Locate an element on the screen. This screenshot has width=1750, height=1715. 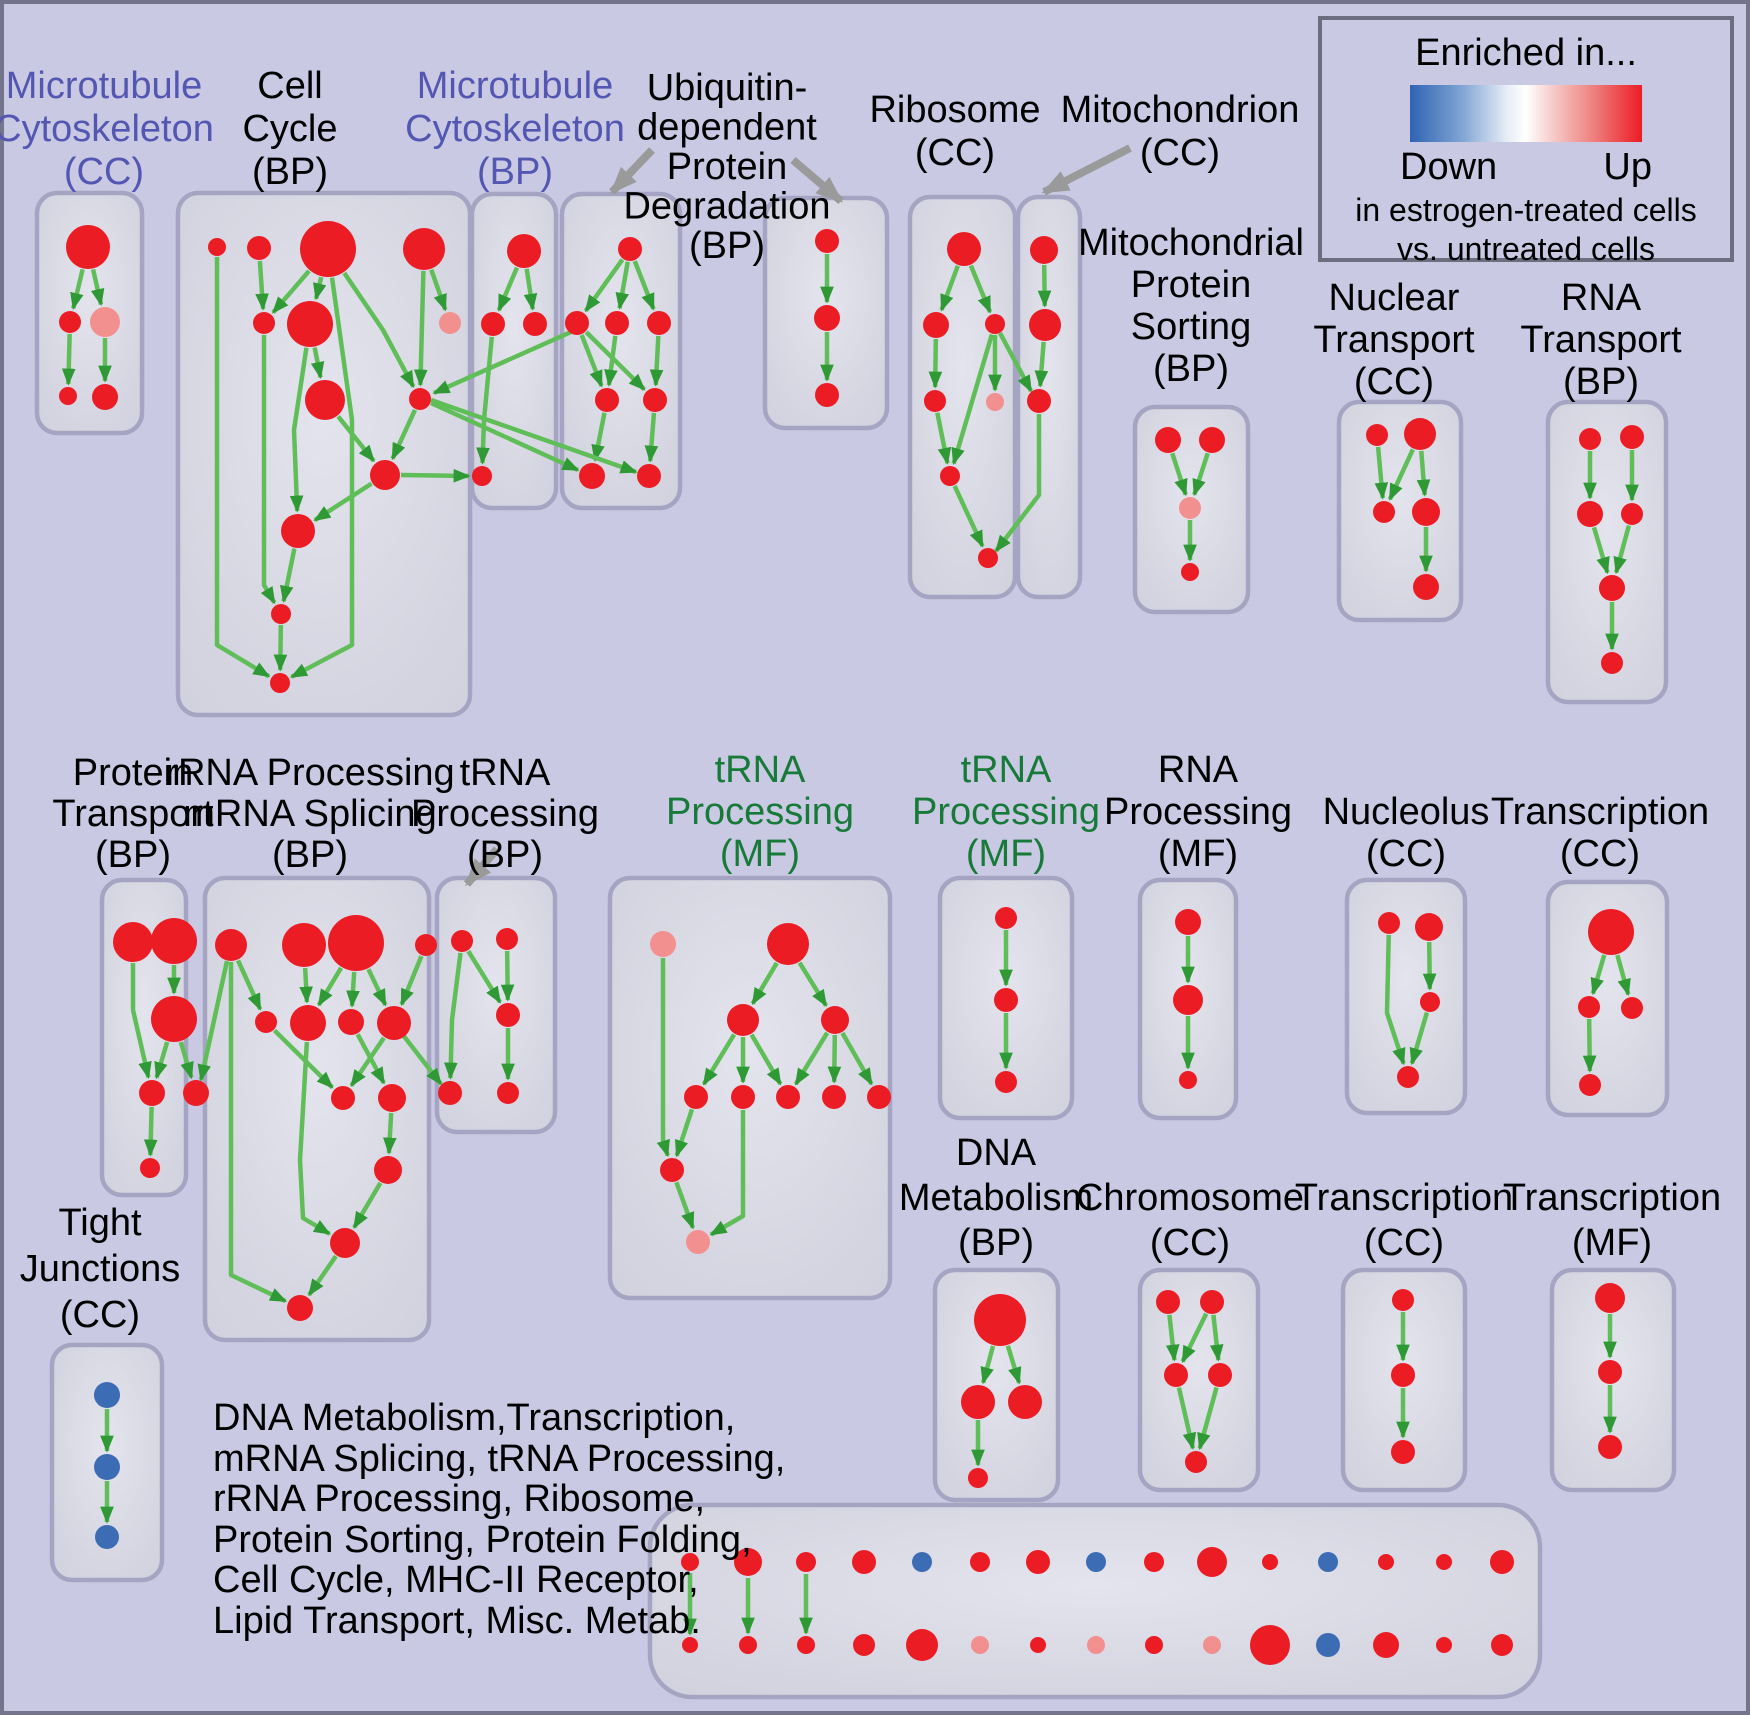
cluster-label-ribosome-cc: Ribosome is located at coordinates (954, 110).